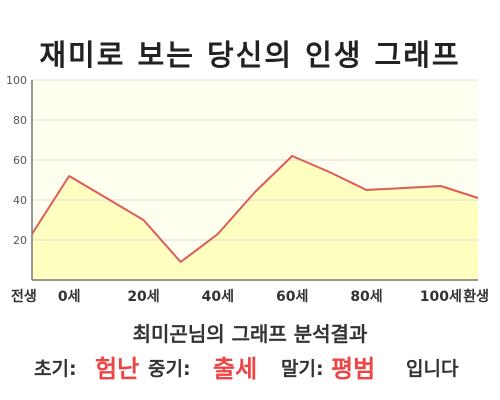 The height and width of the screenshot is (400, 500). Describe the element at coordinates (292, 297) in the screenshot. I see `x-tick-label: 60세` at that location.